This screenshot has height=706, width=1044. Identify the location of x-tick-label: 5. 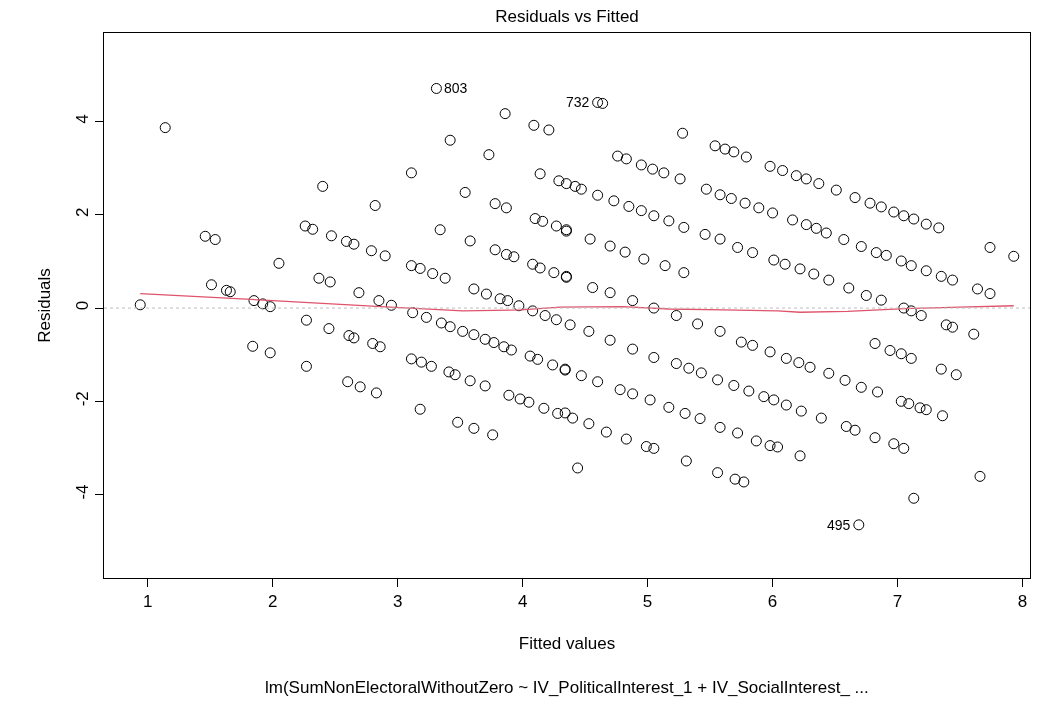
(647, 602).